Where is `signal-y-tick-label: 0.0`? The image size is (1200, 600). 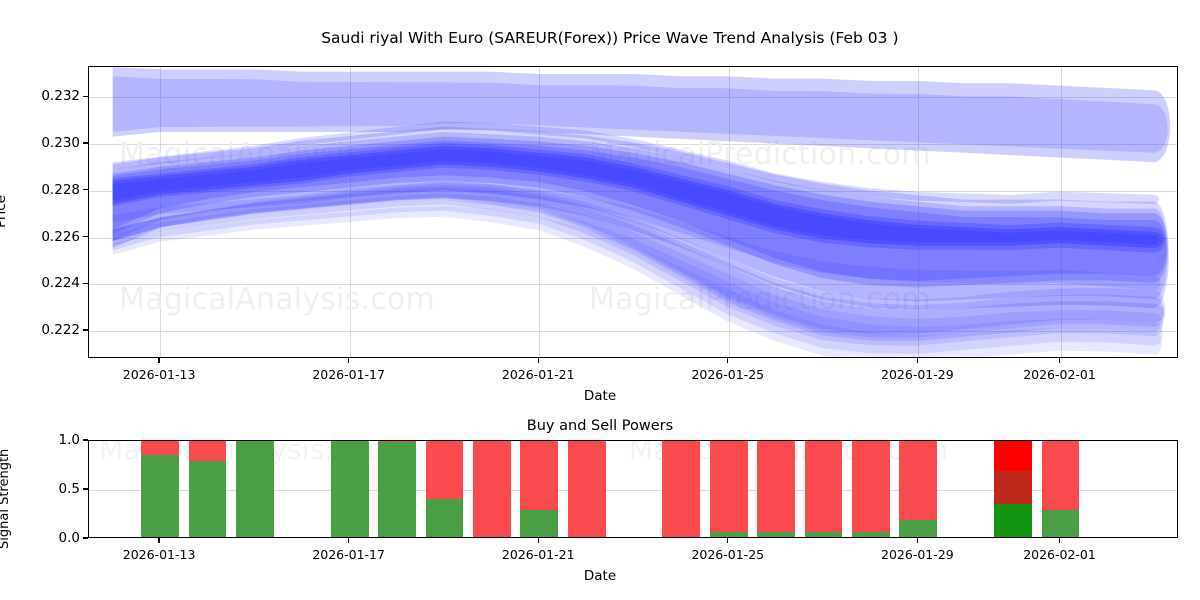 signal-y-tick-label: 0.0 is located at coordinates (69, 538).